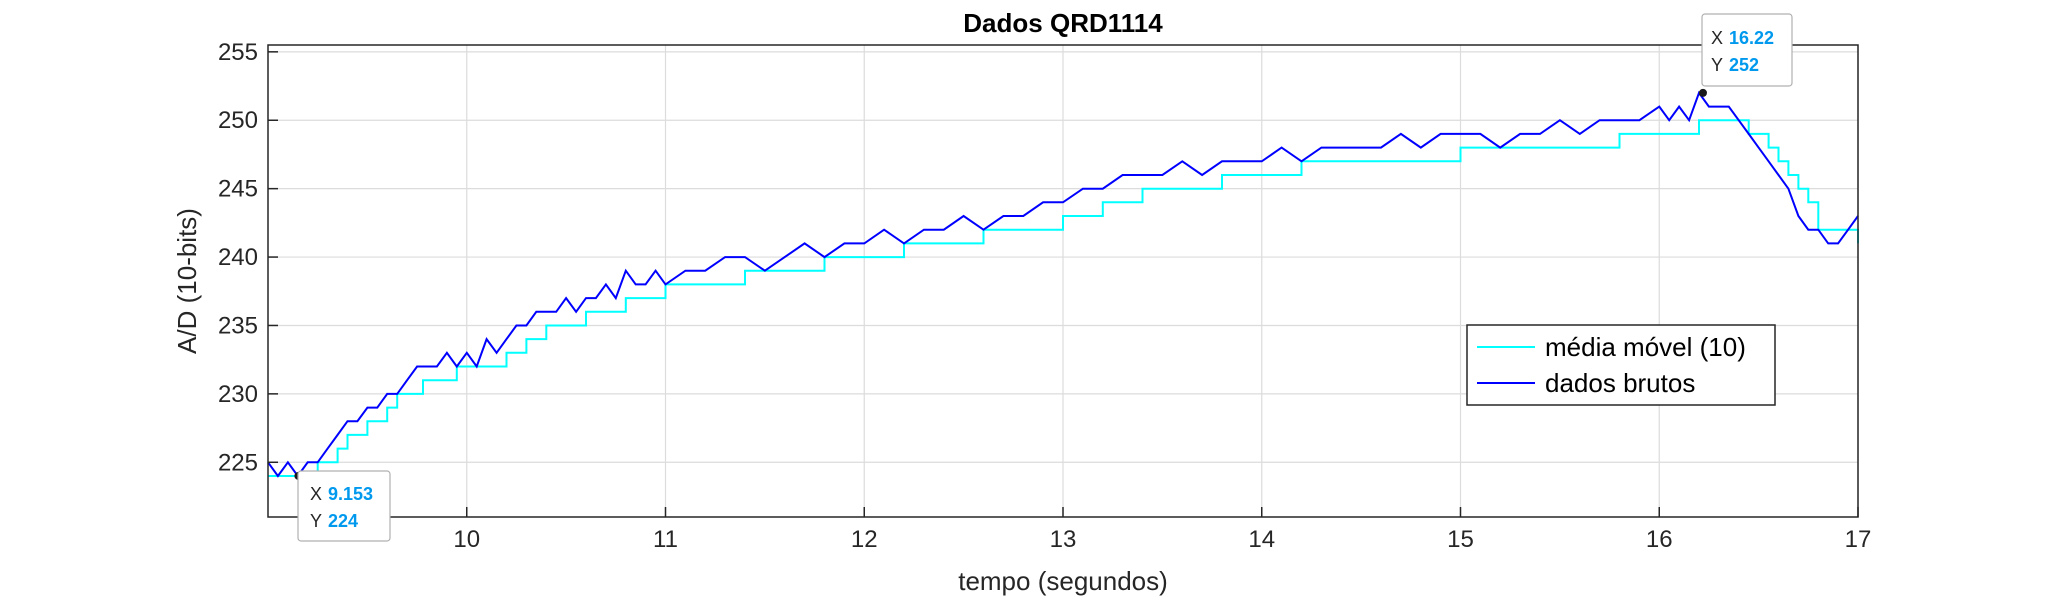 The image size is (2052, 600). Describe the element at coordinates (343, 521) in the screenshot. I see `datatip-y-value: 224` at that location.